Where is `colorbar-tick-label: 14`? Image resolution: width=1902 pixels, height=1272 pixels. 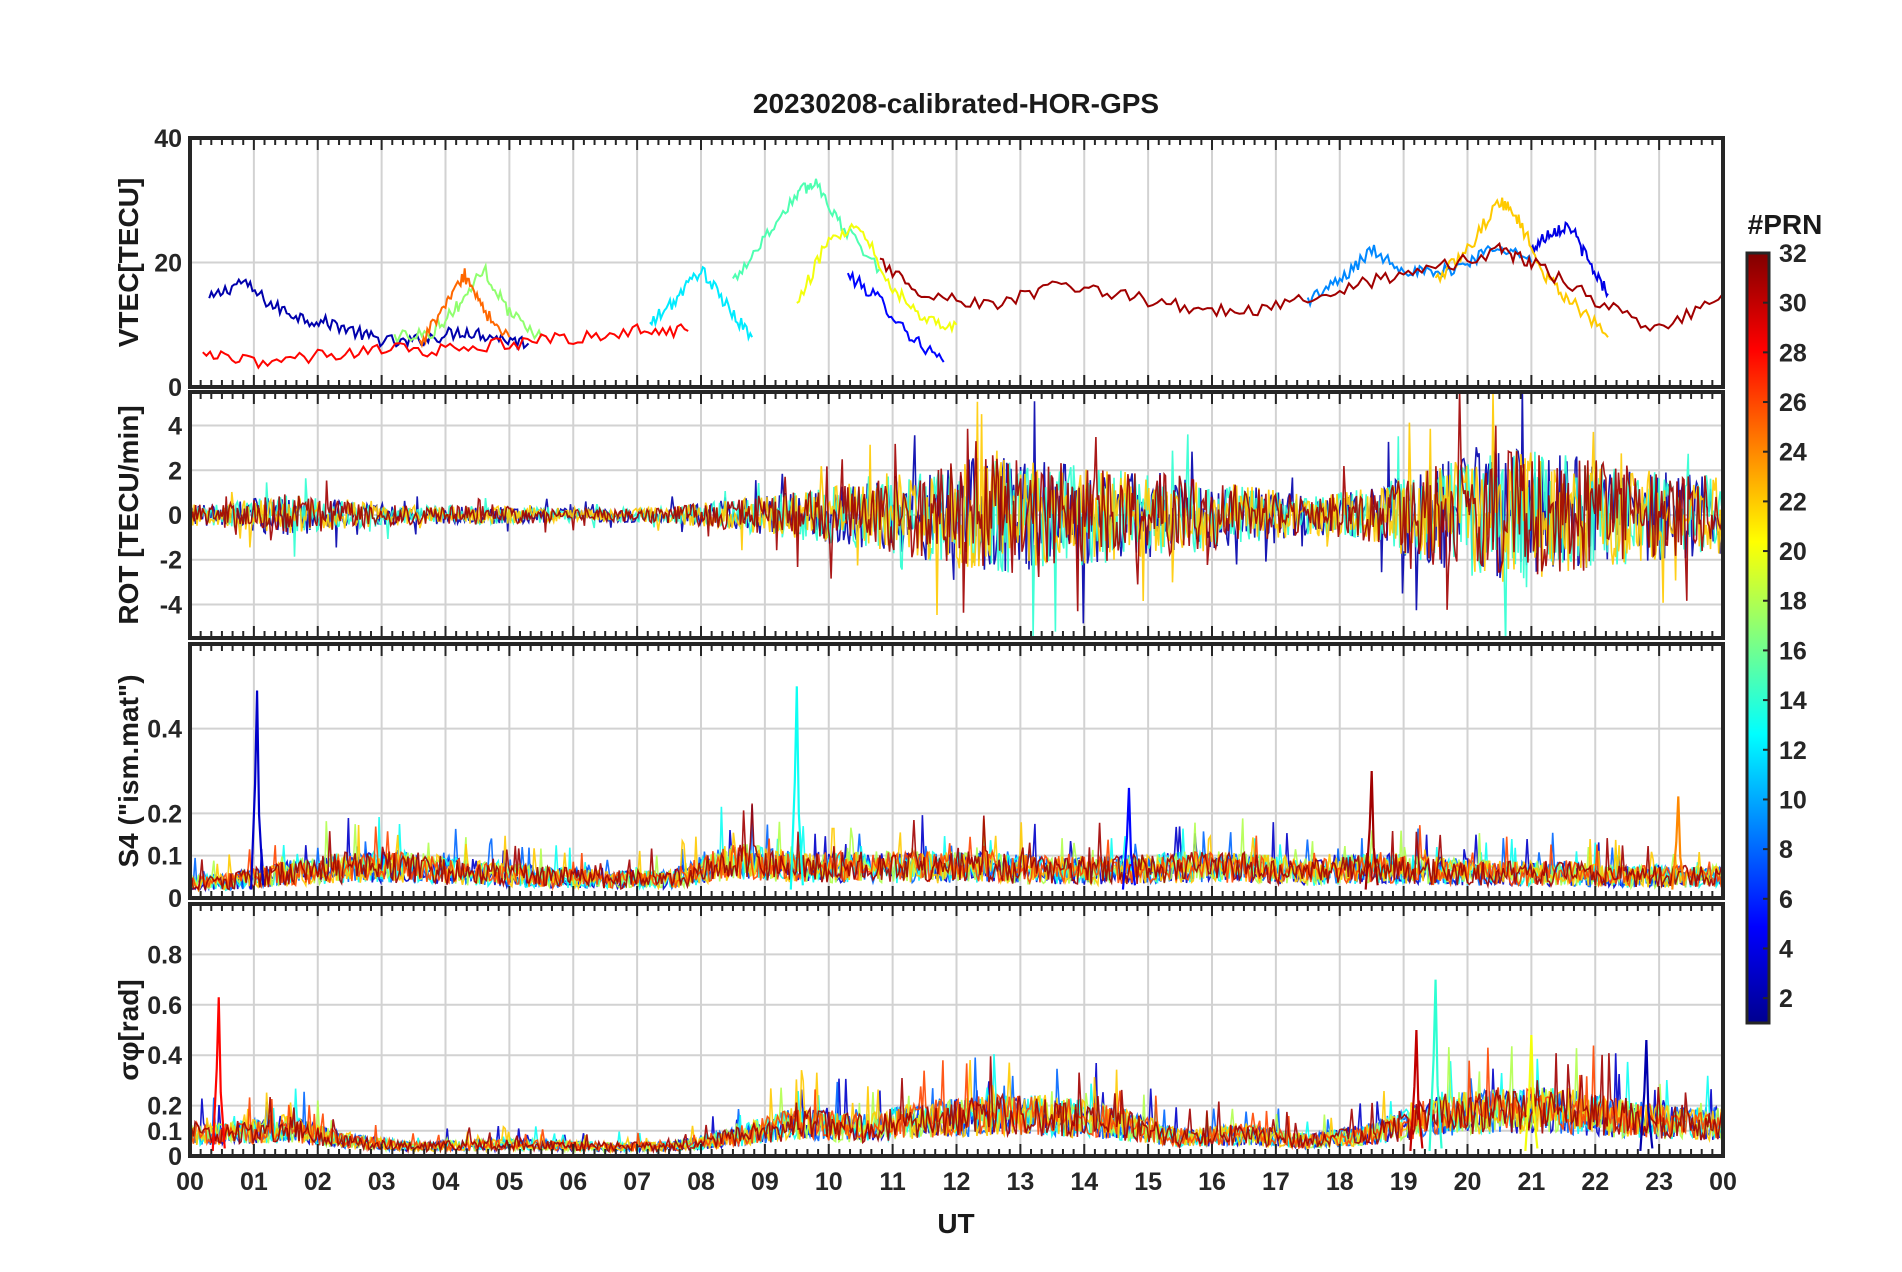
colorbar-tick-label: 14 is located at coordinates (1793, 701).